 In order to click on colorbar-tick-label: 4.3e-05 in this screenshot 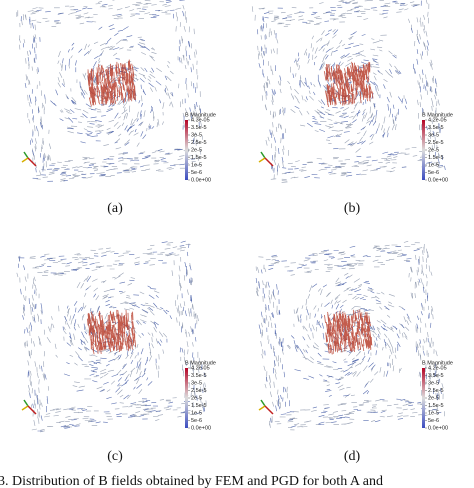, I will do `click(200, 120)`.